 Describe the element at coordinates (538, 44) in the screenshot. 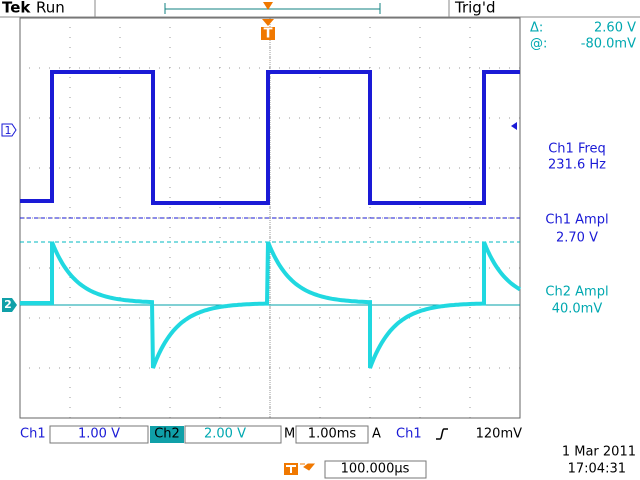

I see `cursor-position-label: @:` at that location.